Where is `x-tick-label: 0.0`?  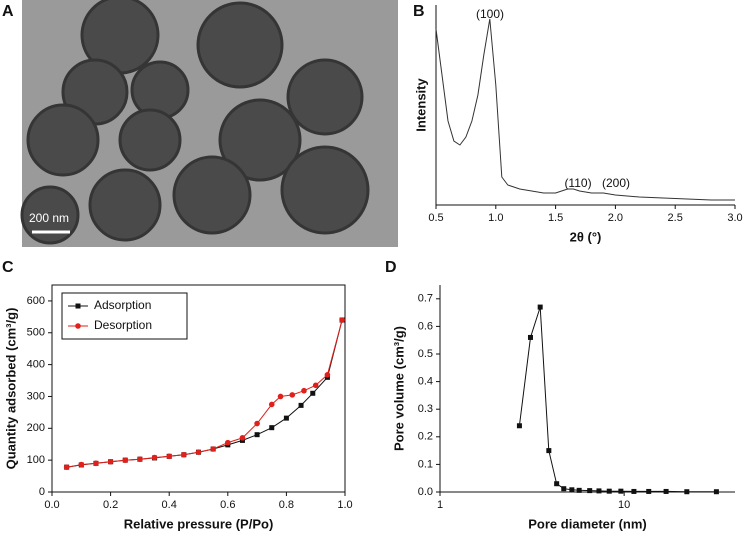 x-tick-label: 0.0 is located at coordinates (51, 505).